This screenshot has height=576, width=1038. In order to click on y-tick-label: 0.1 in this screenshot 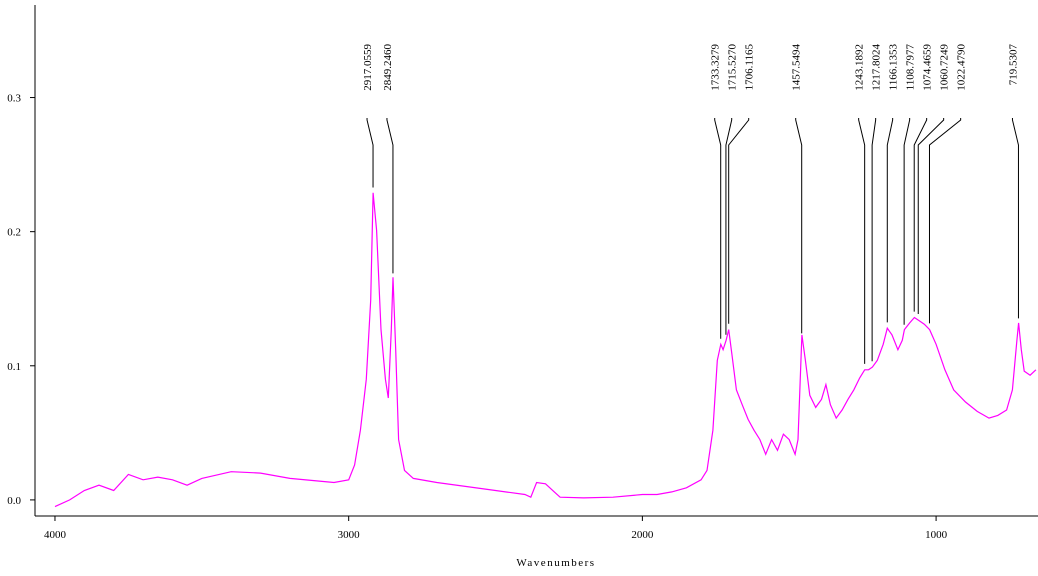, I will do `click(14, 367)`.